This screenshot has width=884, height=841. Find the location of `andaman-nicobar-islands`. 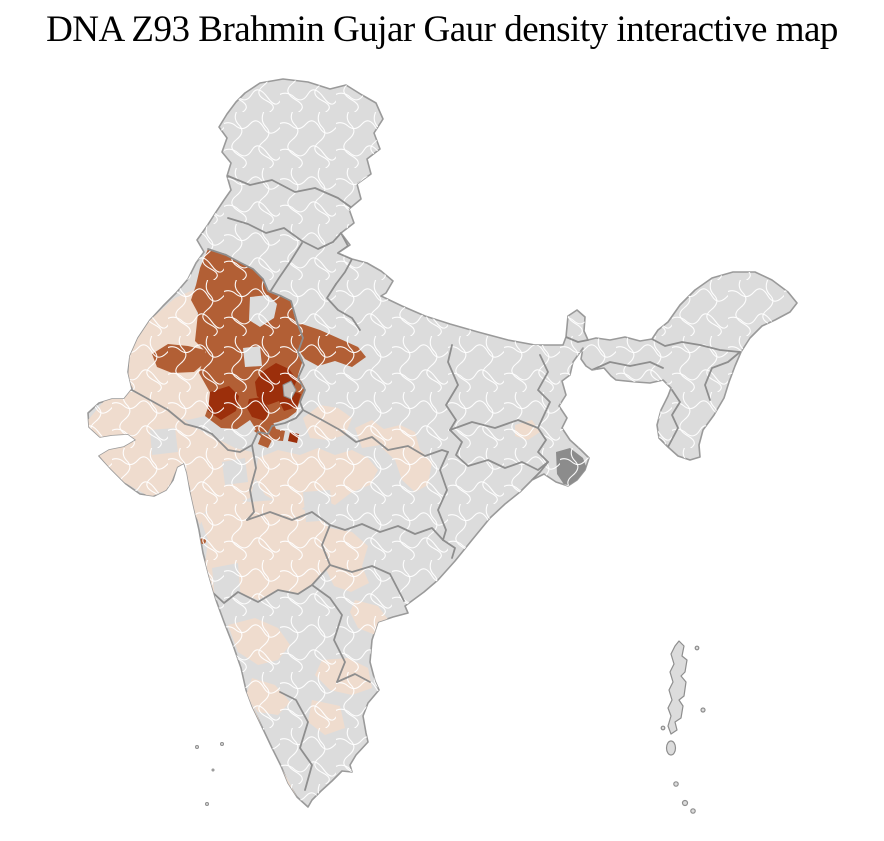

andaman-nicobar-islands is located at coordinates (683, 727).